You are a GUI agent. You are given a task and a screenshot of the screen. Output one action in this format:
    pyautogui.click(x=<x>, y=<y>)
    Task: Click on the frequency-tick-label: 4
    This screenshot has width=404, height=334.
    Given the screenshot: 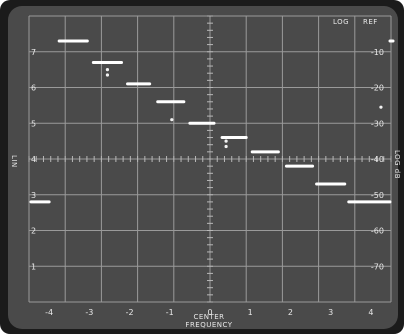 What is the action you would take?
    pyautogui.click(x=370, y=312)
    